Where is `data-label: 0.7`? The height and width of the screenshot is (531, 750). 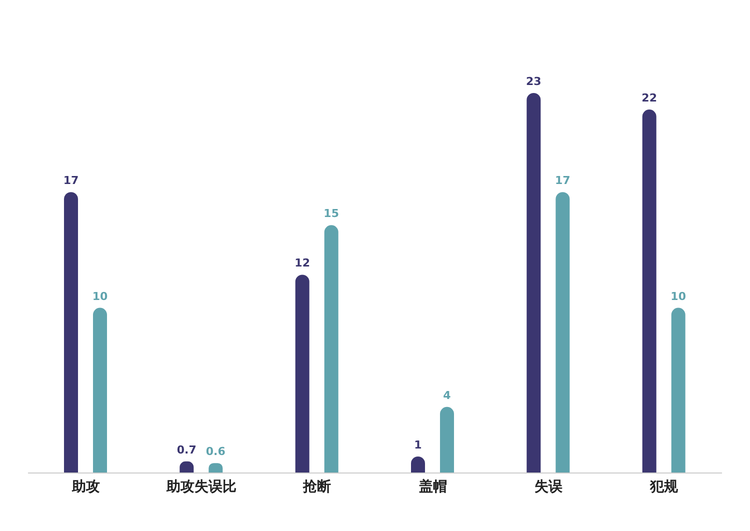
data-label: 0.7 is located at coordinates (186, 449).